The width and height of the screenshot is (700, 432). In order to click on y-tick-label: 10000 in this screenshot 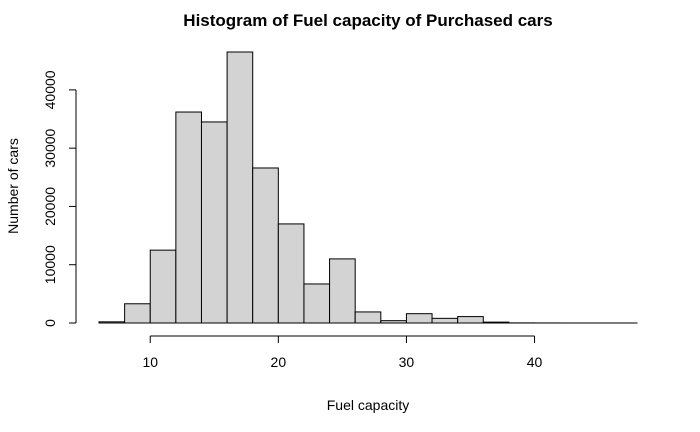, I will do `click(50, 264)`.